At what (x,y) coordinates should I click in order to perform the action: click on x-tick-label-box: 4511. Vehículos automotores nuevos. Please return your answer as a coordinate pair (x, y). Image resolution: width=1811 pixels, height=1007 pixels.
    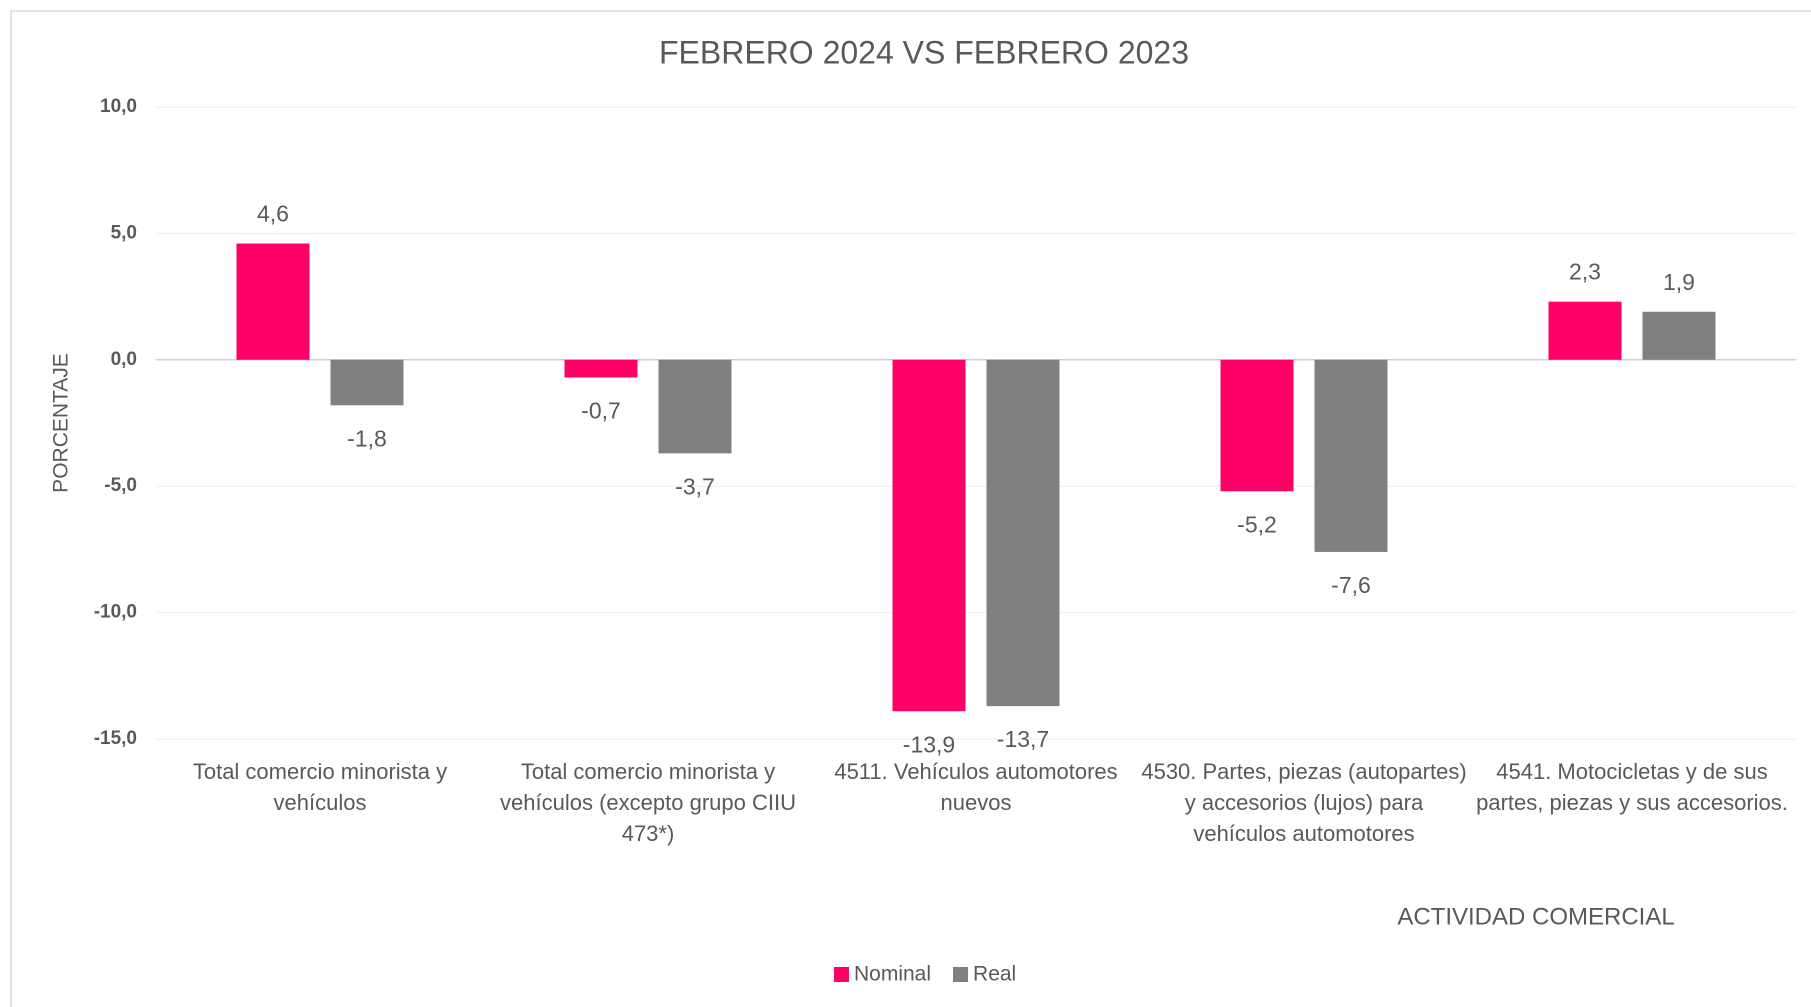
    Looking at the image, I should click on (976, 787).